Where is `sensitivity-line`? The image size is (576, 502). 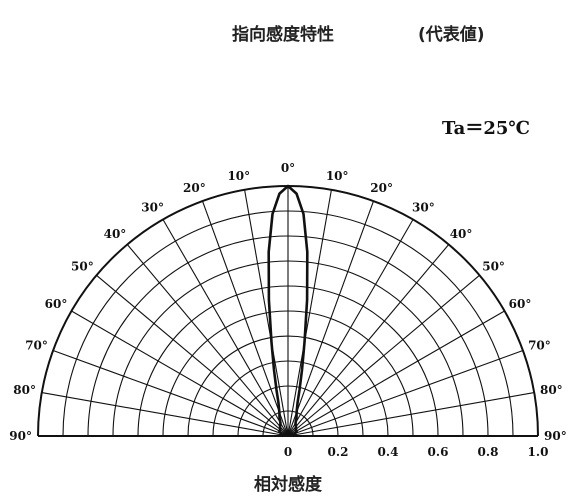
sensitivity-line is located at coordinates (288, 311).